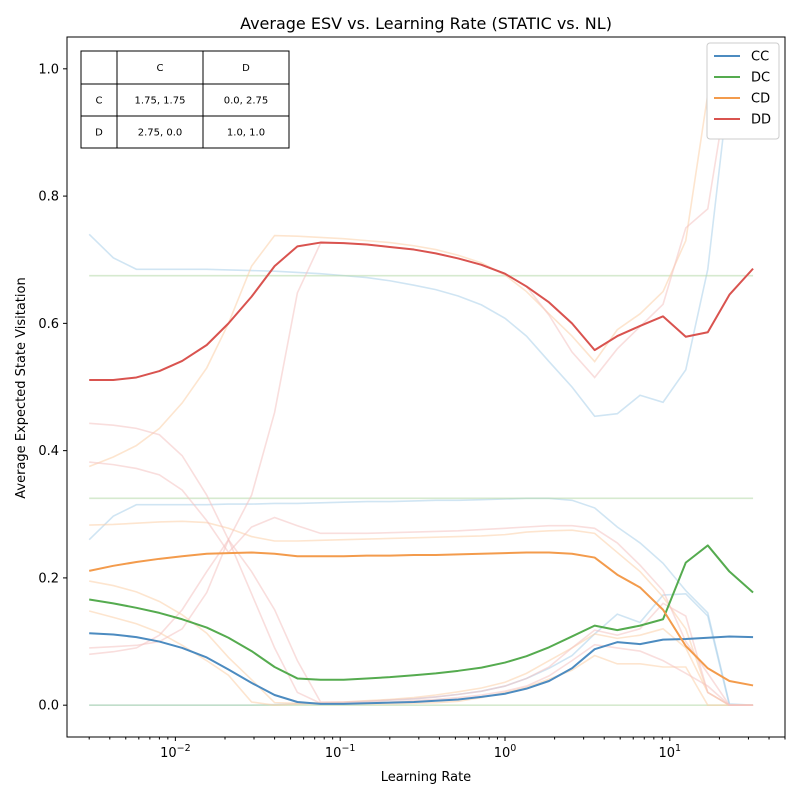 The height and width of the screenshot is (800, 800). I want to click on legend-label-cc: CC, so click(760, 57).